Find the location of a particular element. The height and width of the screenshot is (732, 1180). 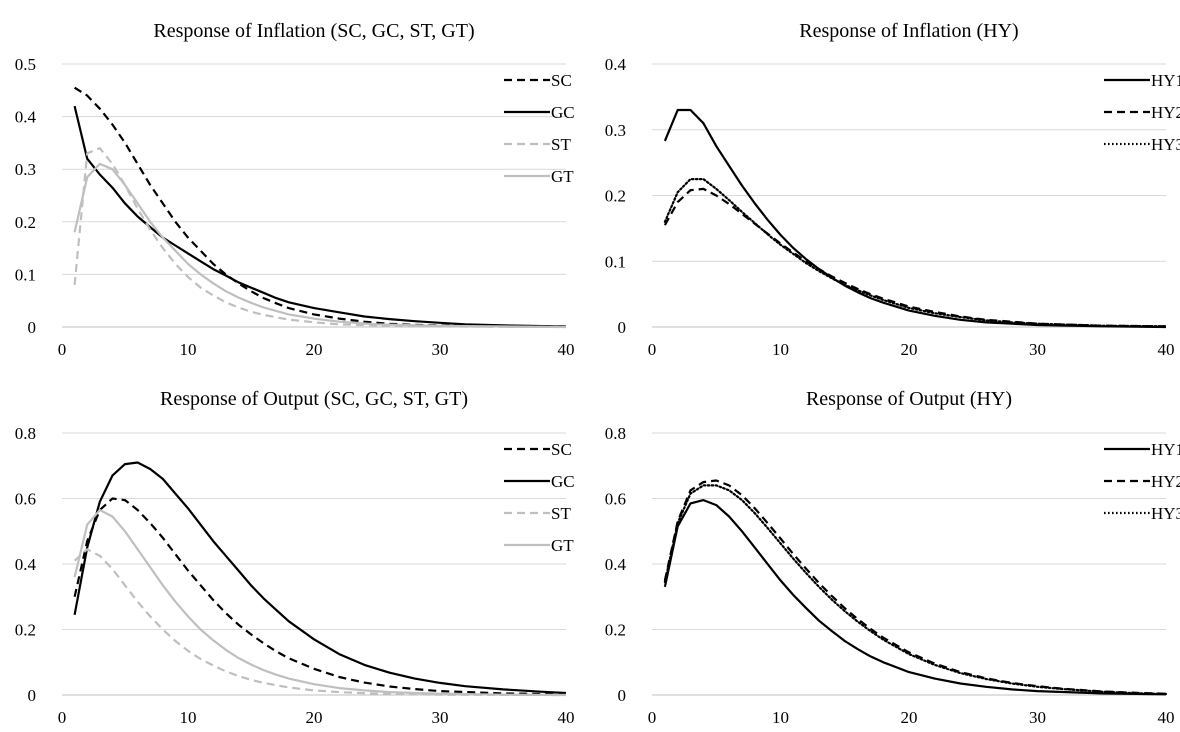

y-tick-label: 0.5 is located at coordinates (25, 64).